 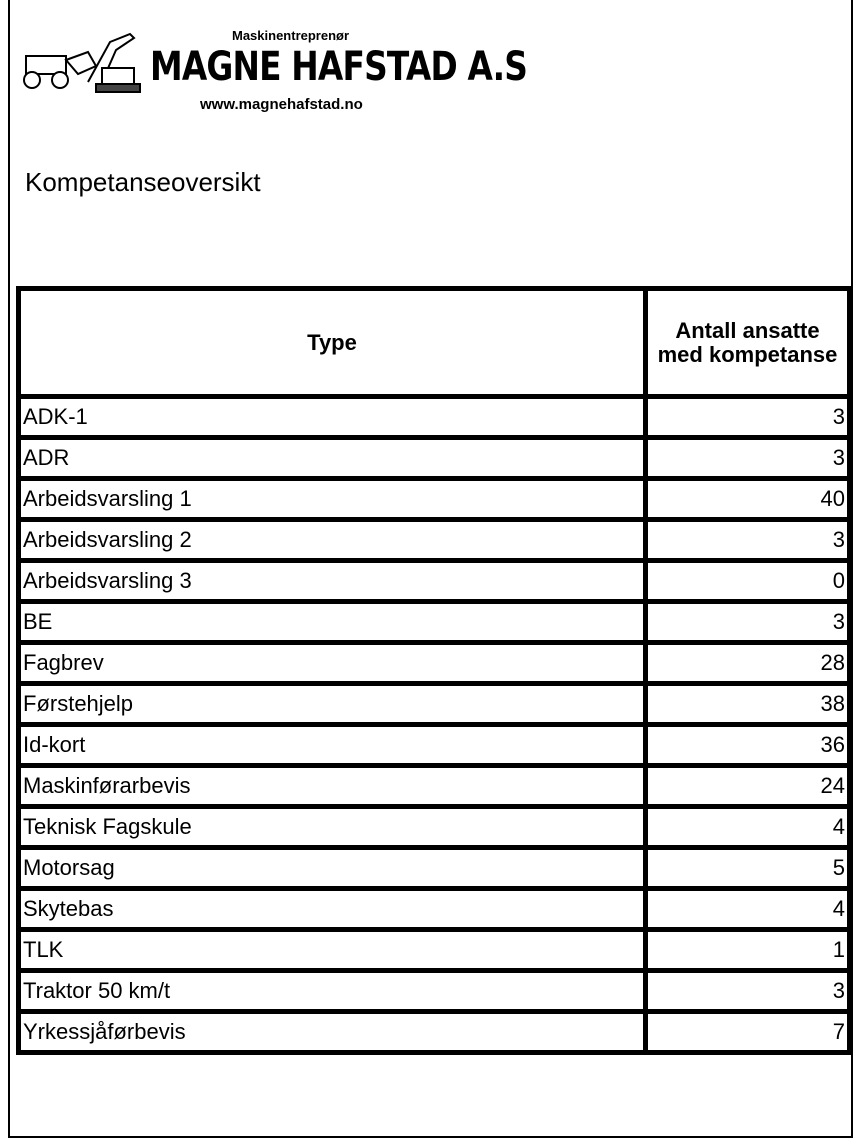 I want to click on count-cell: 28, so click(x=747, y=663).